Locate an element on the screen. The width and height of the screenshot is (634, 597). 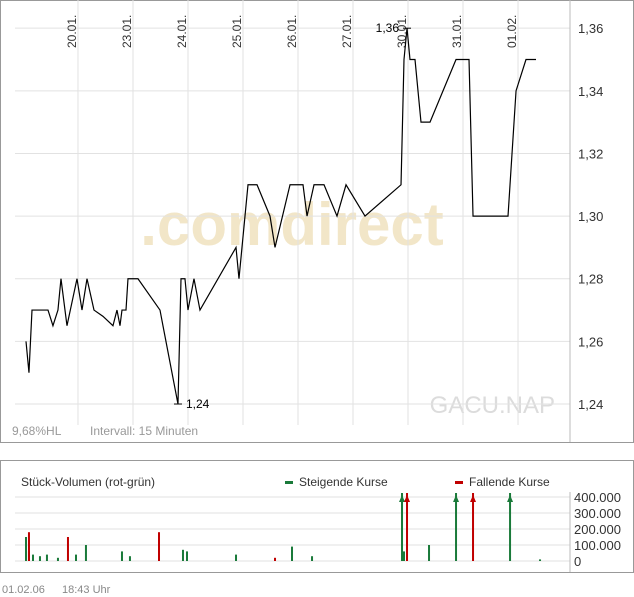
volume-title: Stück-Volumen (rot-grün) is located at coordinates (88, 482).